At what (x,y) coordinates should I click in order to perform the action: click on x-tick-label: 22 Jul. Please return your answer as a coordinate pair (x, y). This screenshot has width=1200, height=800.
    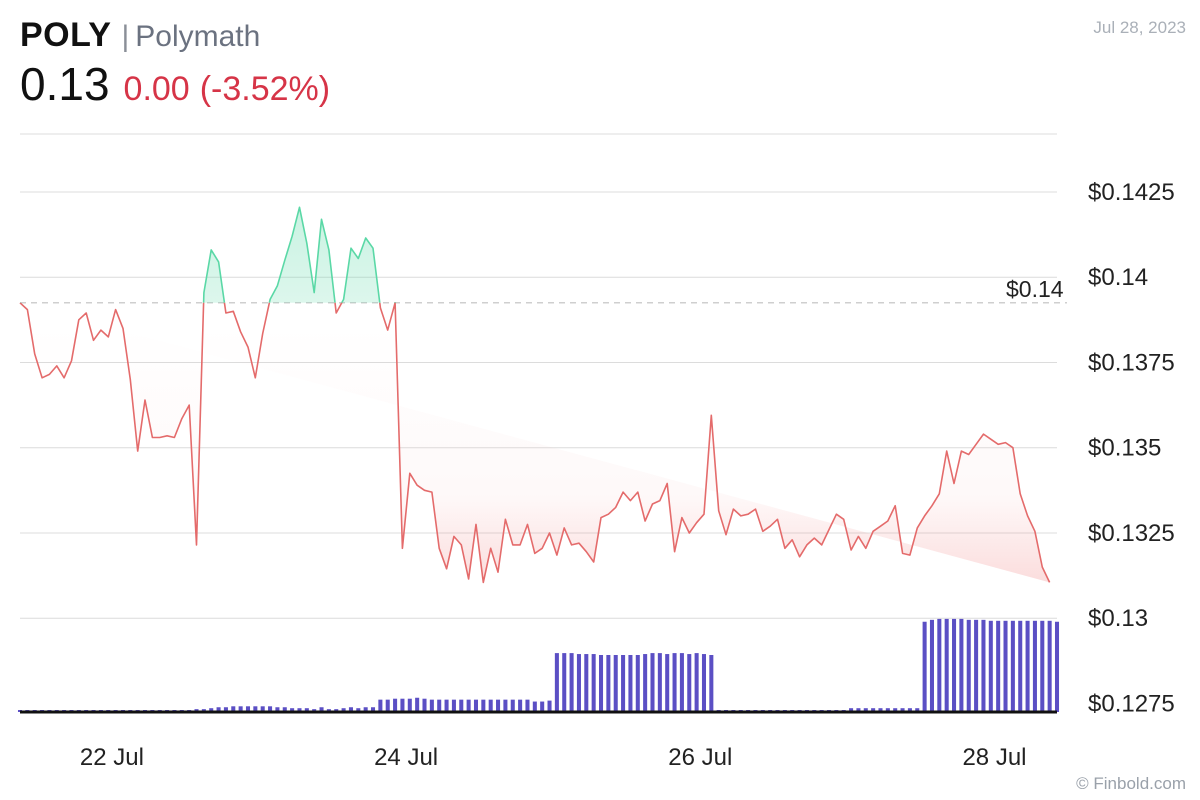
    Looking at the image, I should click on (112, 757).